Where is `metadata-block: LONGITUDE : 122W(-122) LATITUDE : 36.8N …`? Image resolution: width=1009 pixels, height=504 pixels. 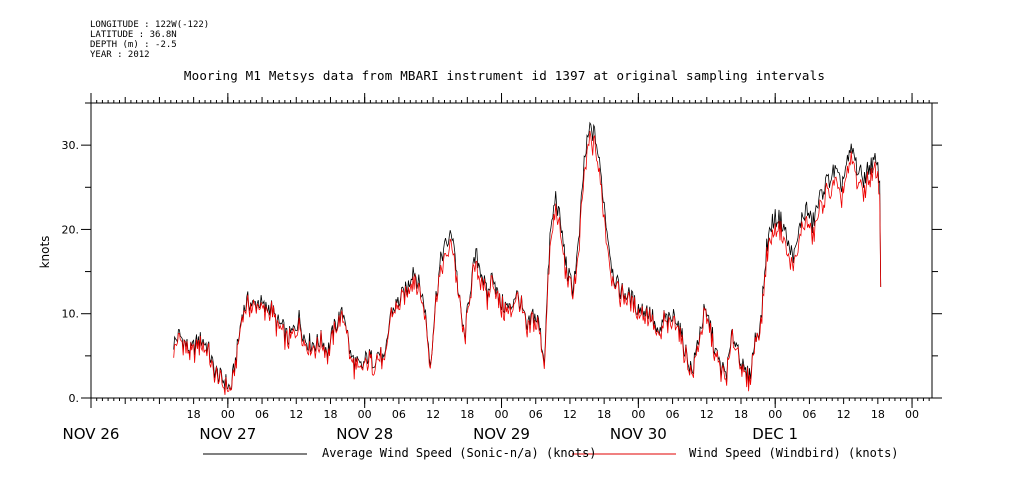 metadata-block: LONGITUDE : 122W(-122) LATITUDE : 36.8N … is located at coordinates (149, 40).